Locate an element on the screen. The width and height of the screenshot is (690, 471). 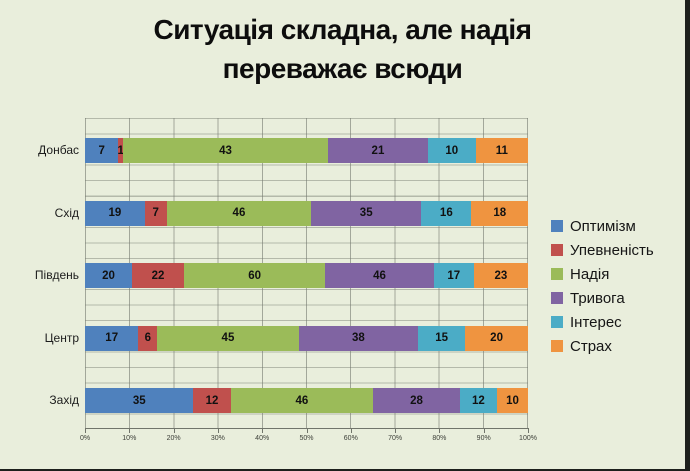
category-label: Схід is located at coordinates (66, 212).